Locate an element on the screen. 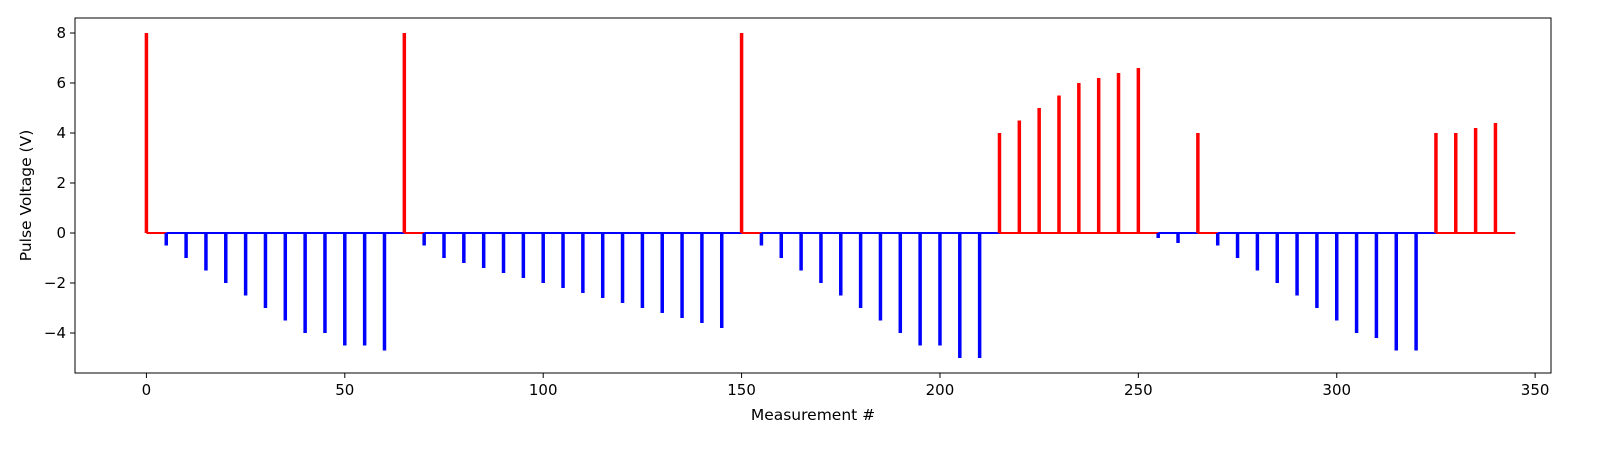 Image resolution: width=1600 pixels, height=450 pixels. y-tick-label: 2 is located at coordinates (61, 183).